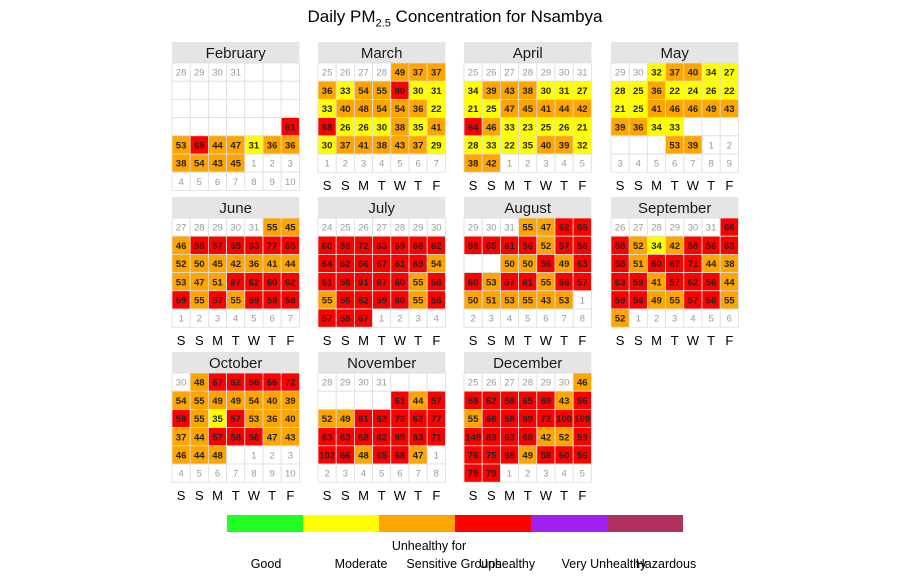  I want to click on day-value: 22, so click(509, 146).